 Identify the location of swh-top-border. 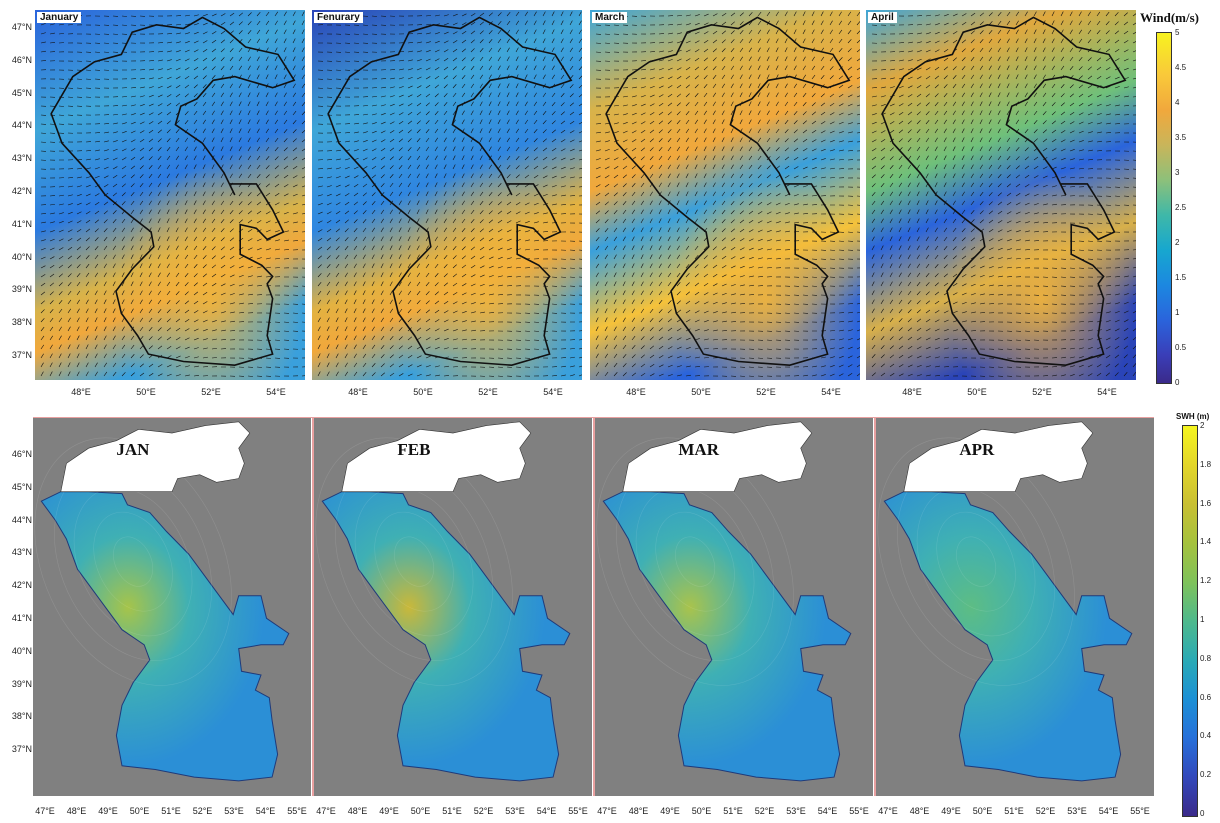
(593, 417).